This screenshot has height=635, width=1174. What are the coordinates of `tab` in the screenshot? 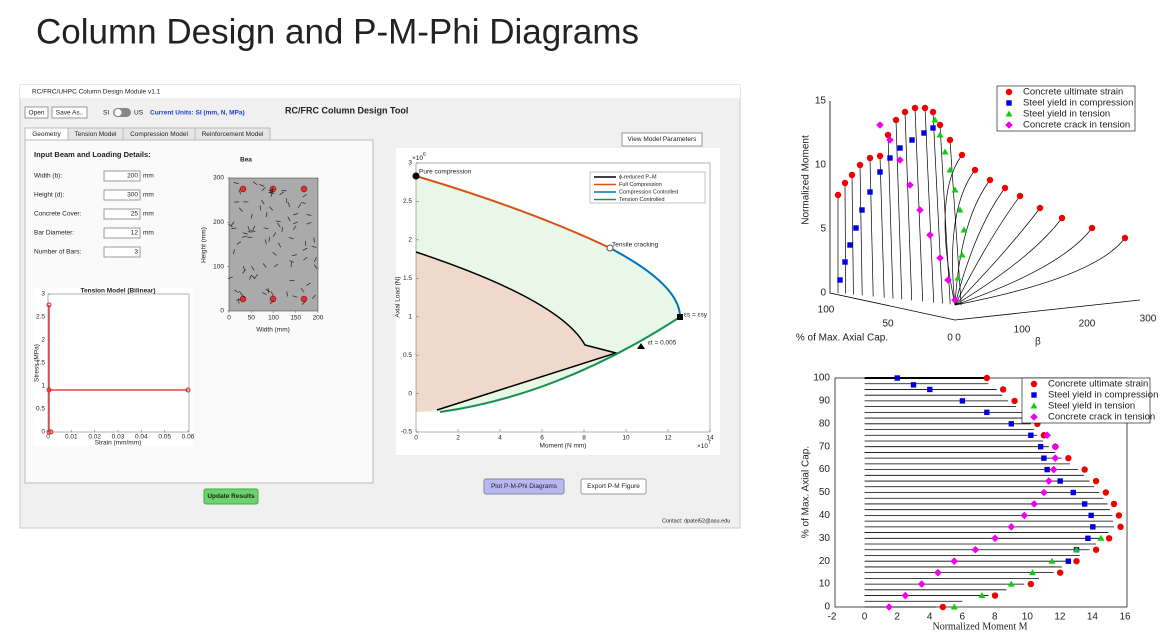 It's located at (232, 134).